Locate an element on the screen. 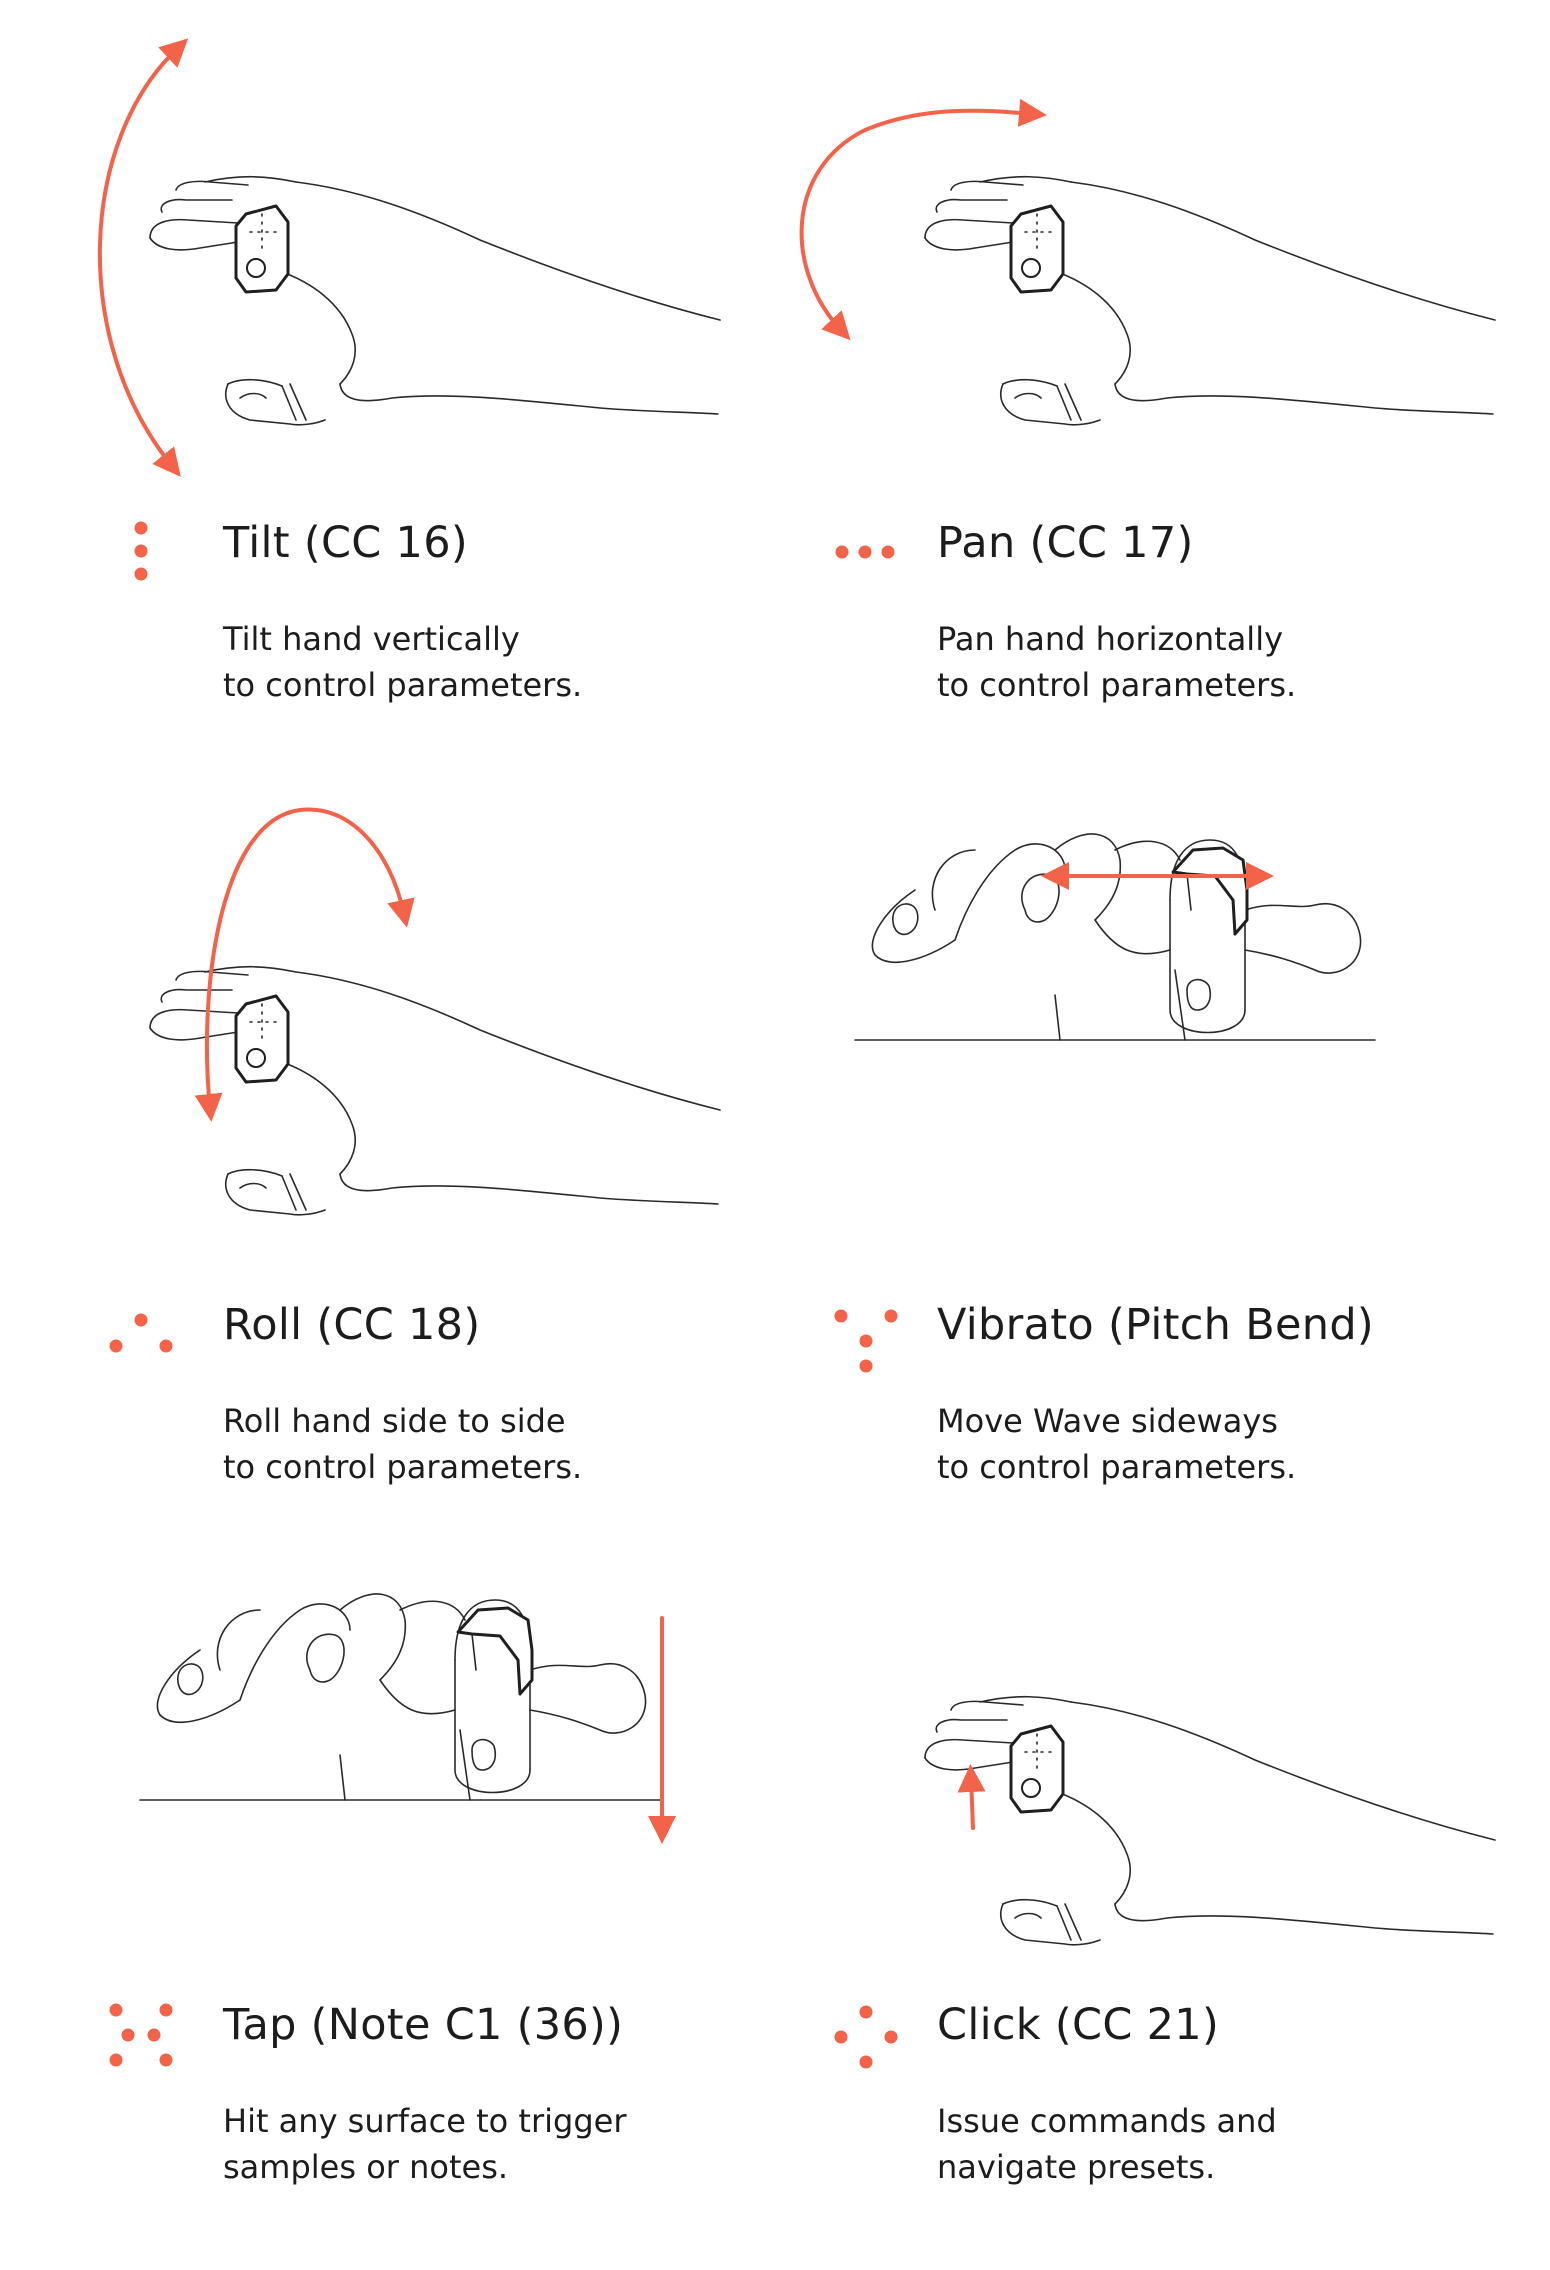  tilt-arrow is located at coordinates (143, 257).